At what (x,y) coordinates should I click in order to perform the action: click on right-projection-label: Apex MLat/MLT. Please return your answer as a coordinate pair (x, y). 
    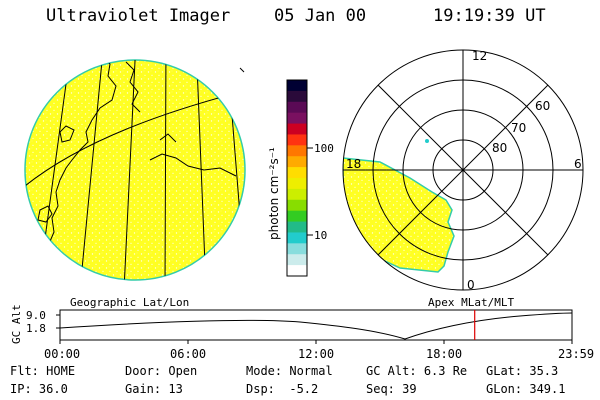
    Looking at the image, I should click on (471, 302).